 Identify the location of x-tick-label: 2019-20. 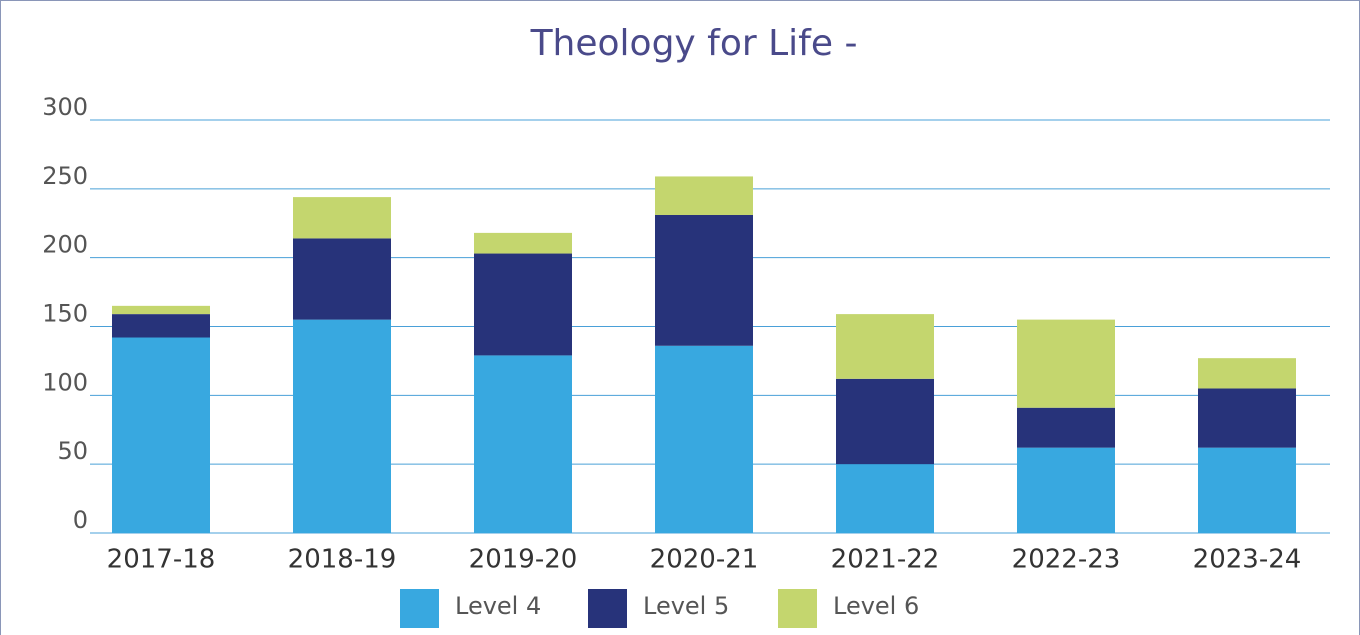
(523, 560).